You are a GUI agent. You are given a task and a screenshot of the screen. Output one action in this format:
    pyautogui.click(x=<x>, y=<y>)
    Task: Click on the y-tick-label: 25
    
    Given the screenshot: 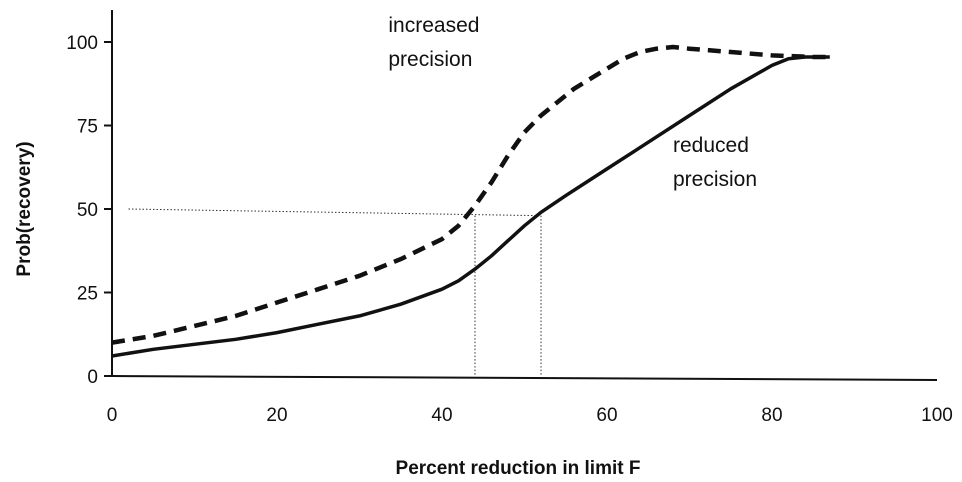 What is the action you would take?
    pyautogui.click(x=87, y=294)
    